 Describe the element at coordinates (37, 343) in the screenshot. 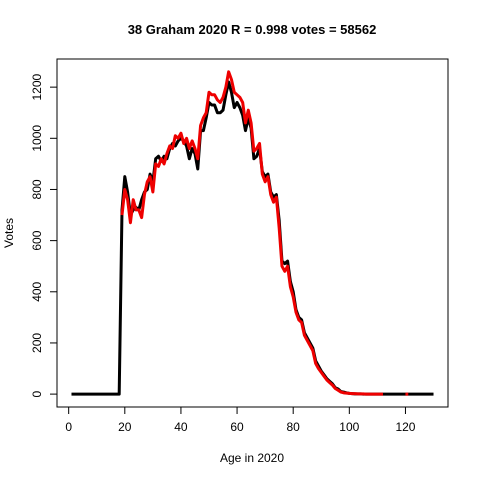

I see `y-tick-label: 200` at that location.